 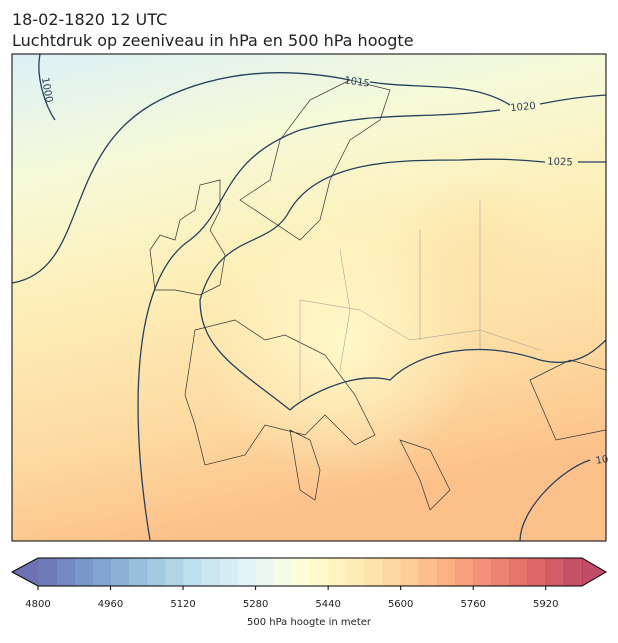 What do you see at coordinates (309, 622) in the screenshot?
I see `colorbar-label: 500 hPa hoogte in meter` at bounding box center [309, 622].